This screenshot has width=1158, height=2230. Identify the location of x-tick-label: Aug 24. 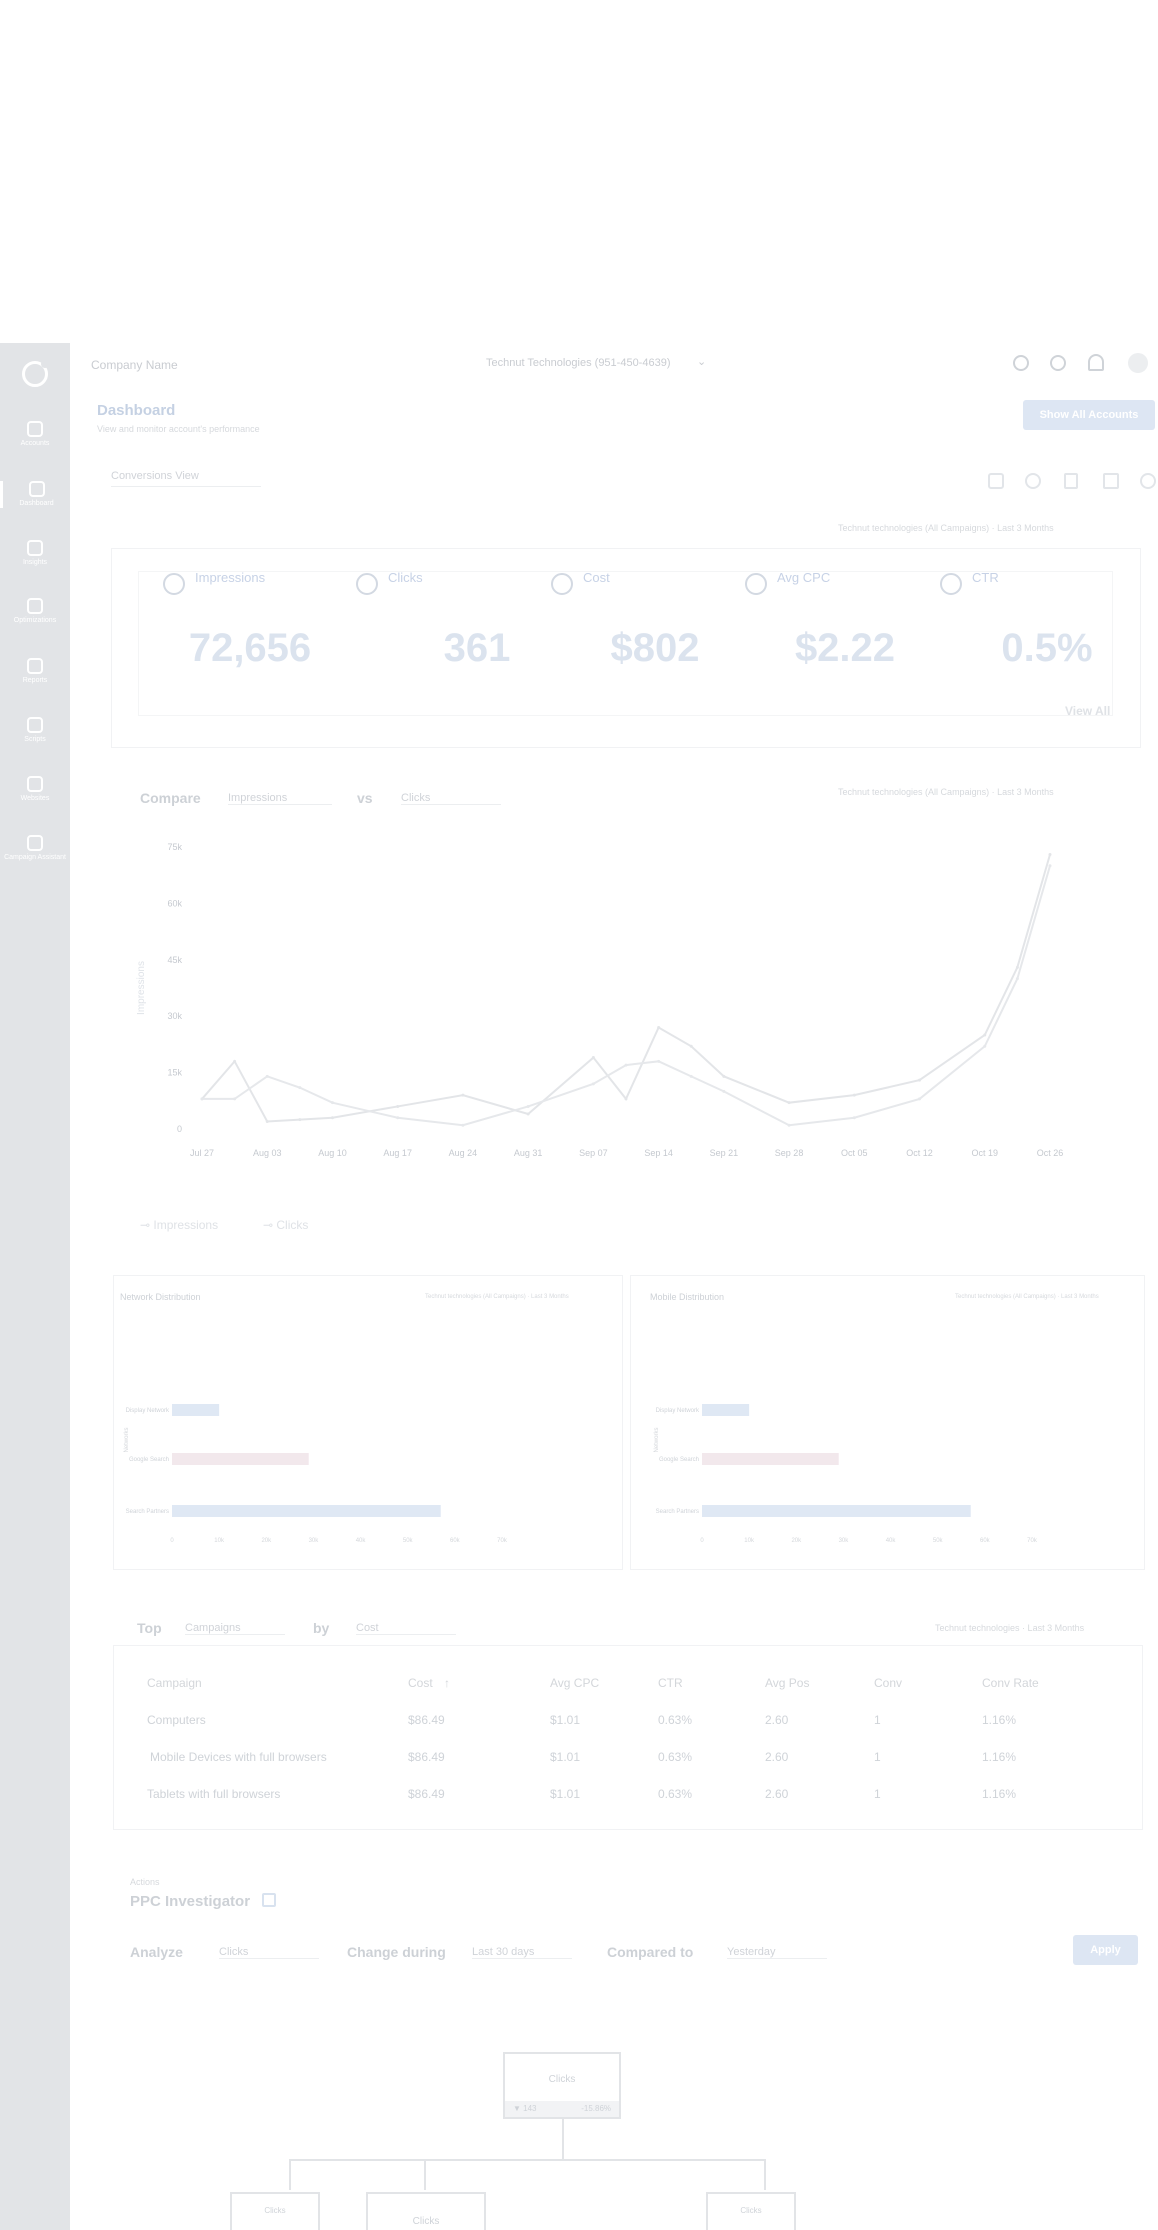
(463, 1153).